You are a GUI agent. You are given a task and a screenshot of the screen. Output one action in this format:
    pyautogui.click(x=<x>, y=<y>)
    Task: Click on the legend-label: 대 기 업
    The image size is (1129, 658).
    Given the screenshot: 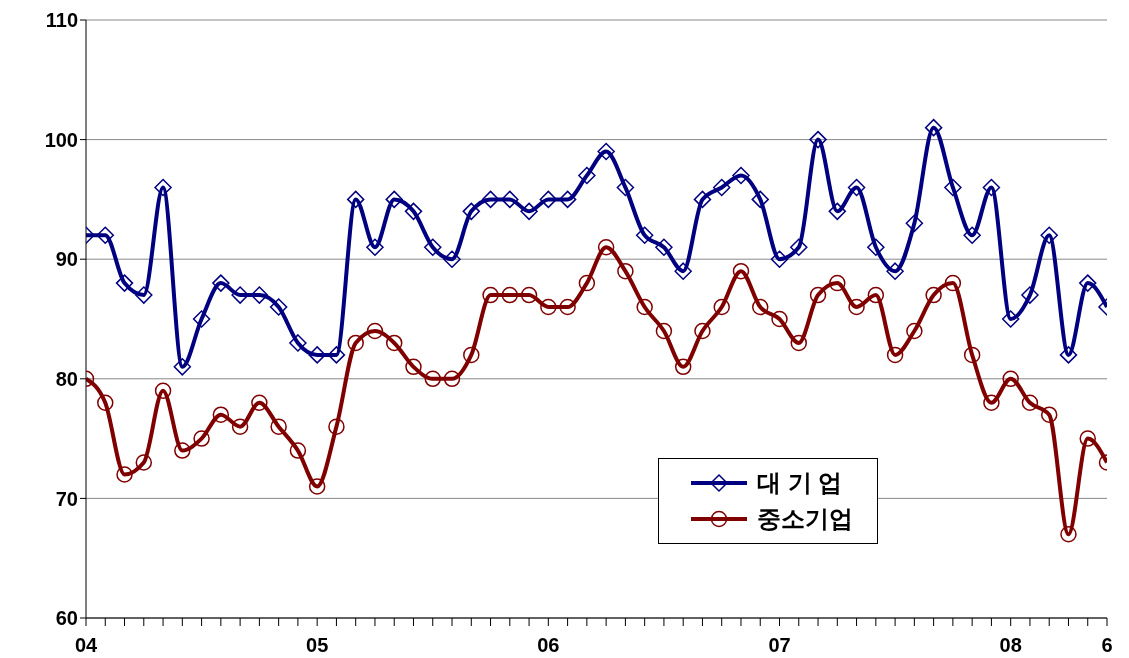 What is the action you would take?
    pyautogui.click(x=800, y=483)
    